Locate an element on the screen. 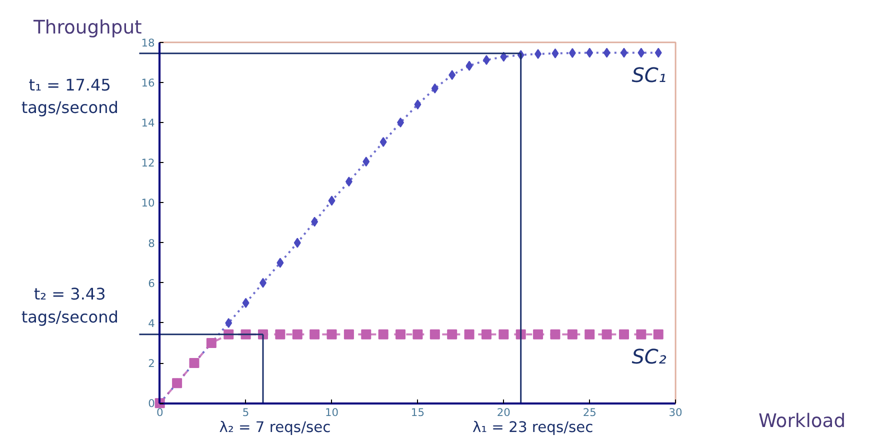 This screenshot has height=444, width=877. annotation: λ₁ = 23 reqs/sec is located at coordinates (533, 427).